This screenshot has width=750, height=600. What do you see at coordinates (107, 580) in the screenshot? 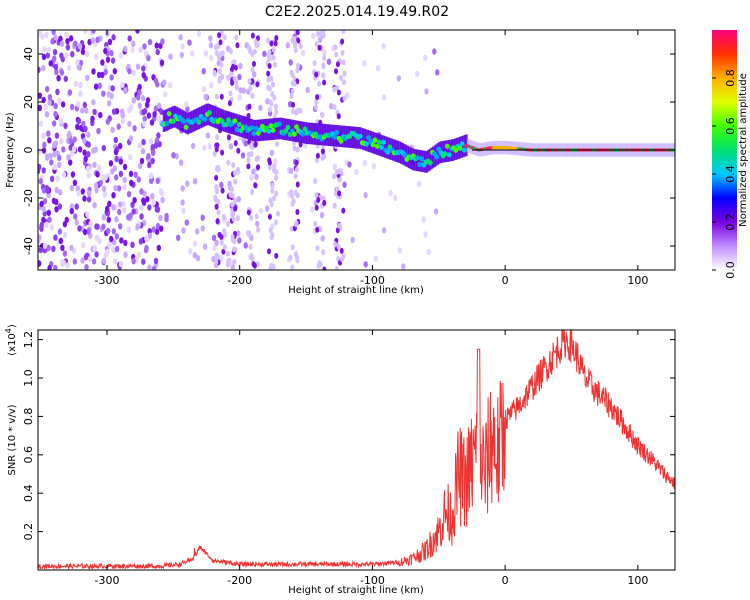
I see `x-tick-label: -300` at bounding box center [107, 580].